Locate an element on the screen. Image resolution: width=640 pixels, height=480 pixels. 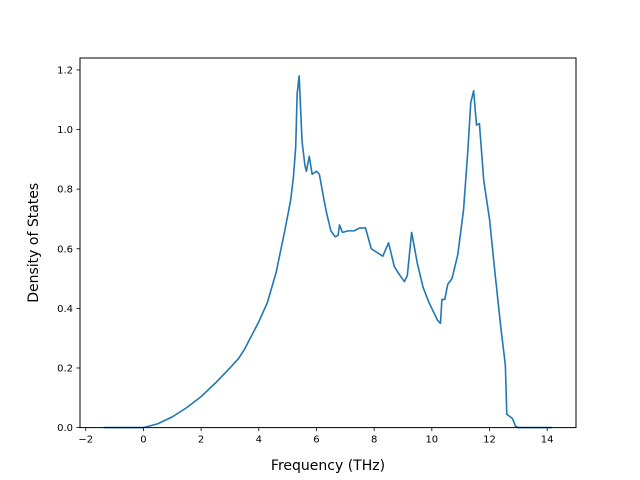
x-tick-label: 4 is located at coordinates (259, 440).